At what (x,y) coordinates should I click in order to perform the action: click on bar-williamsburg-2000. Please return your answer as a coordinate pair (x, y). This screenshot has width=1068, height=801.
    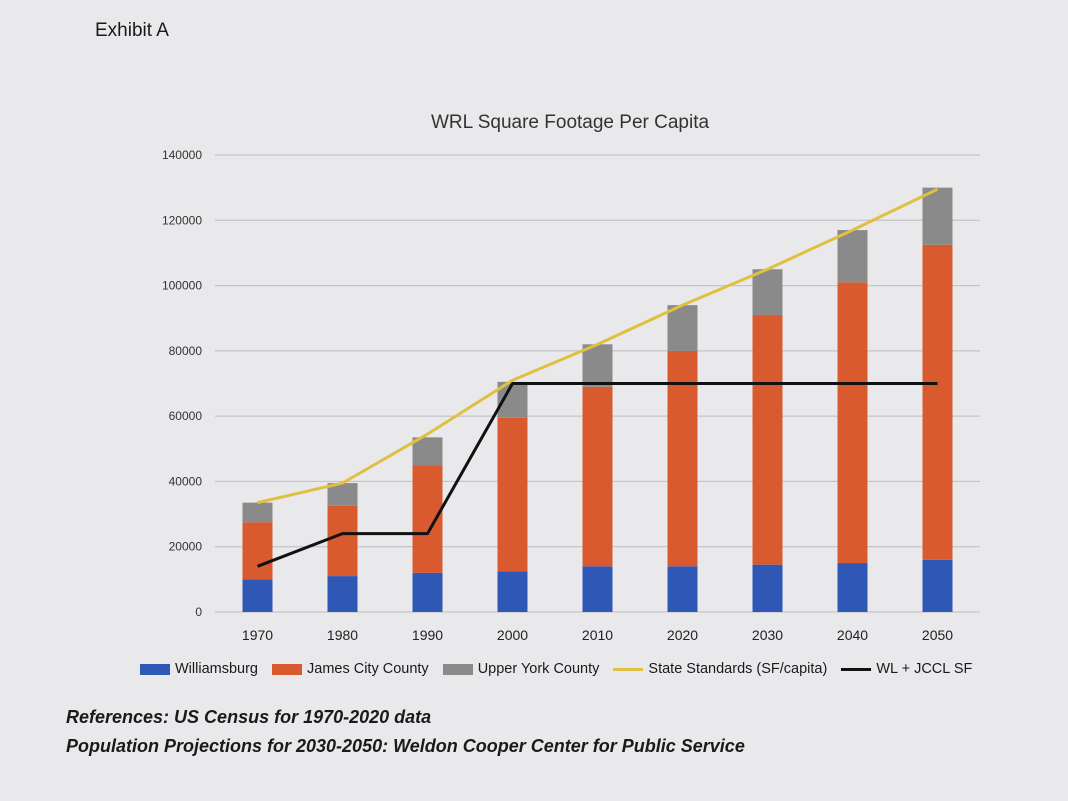
    Looking at the image, I should click on (512, 591).